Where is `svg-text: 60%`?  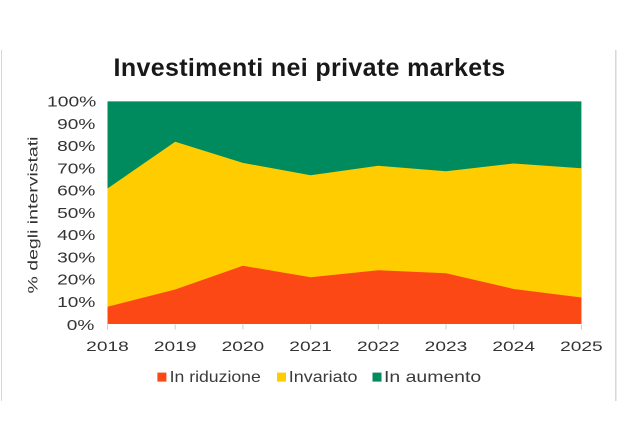
svg-text: 60% is located at coordinates (76, 192).